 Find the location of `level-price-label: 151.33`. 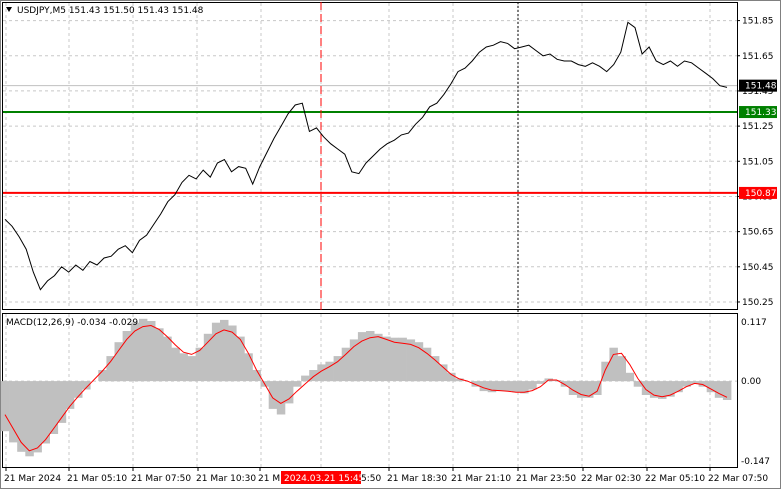

level-price-label: 151.33 is located at coordinates (761, 113).